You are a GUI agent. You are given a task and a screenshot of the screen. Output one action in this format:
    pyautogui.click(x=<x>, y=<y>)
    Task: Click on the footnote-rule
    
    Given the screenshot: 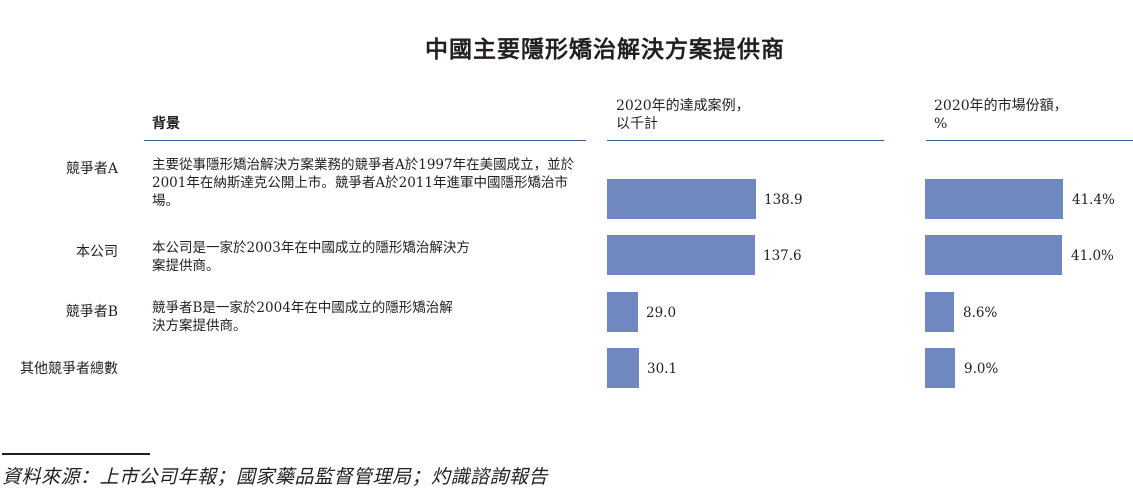 What is the action you would take?
    pyautogui.click(x=76, y=454)
    